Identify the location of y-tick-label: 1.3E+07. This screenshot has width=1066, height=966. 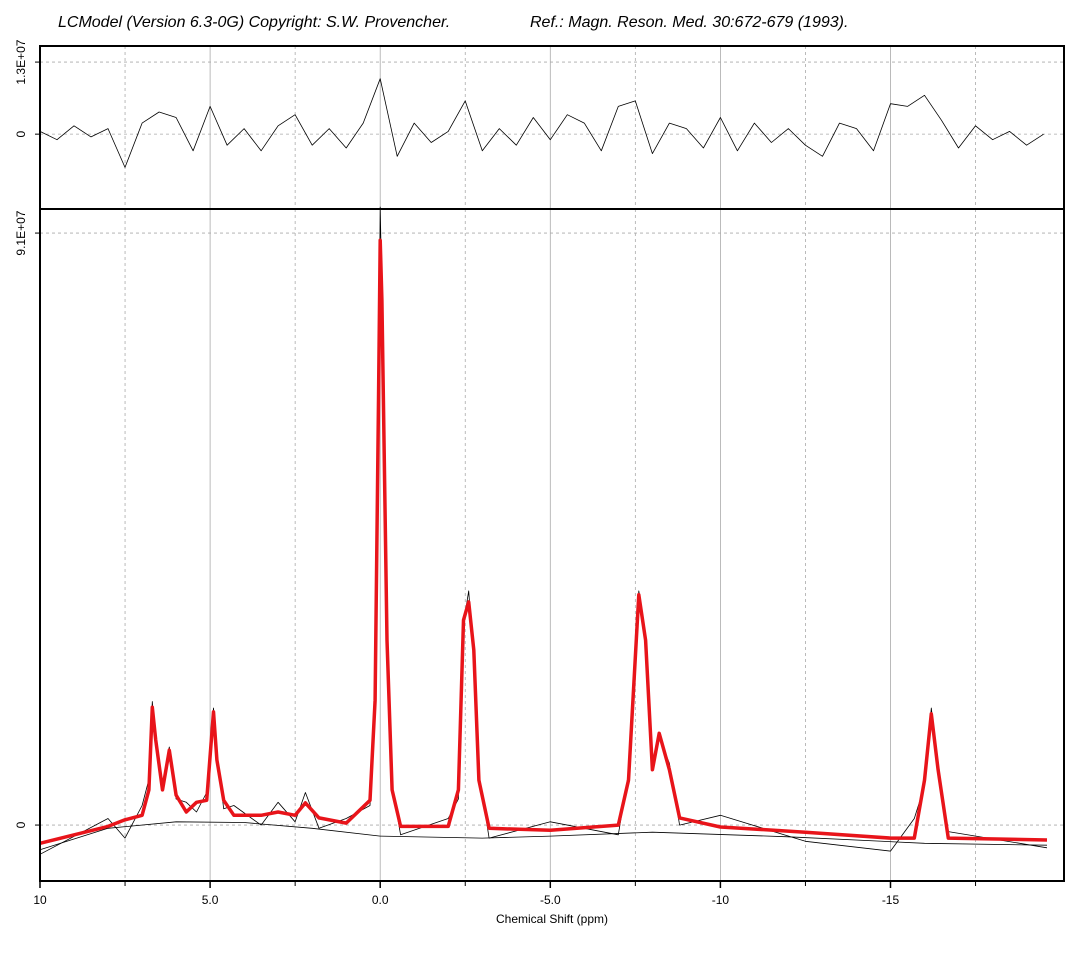
(21, 61).